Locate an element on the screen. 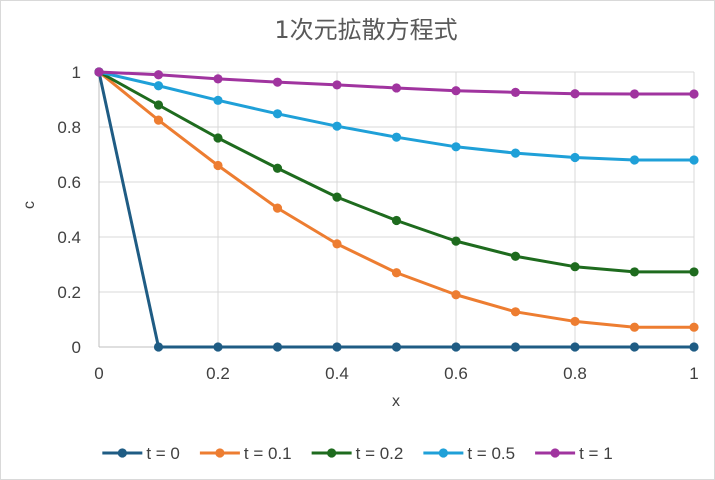  x-axis-title: x is located at coordinates (396, 401).